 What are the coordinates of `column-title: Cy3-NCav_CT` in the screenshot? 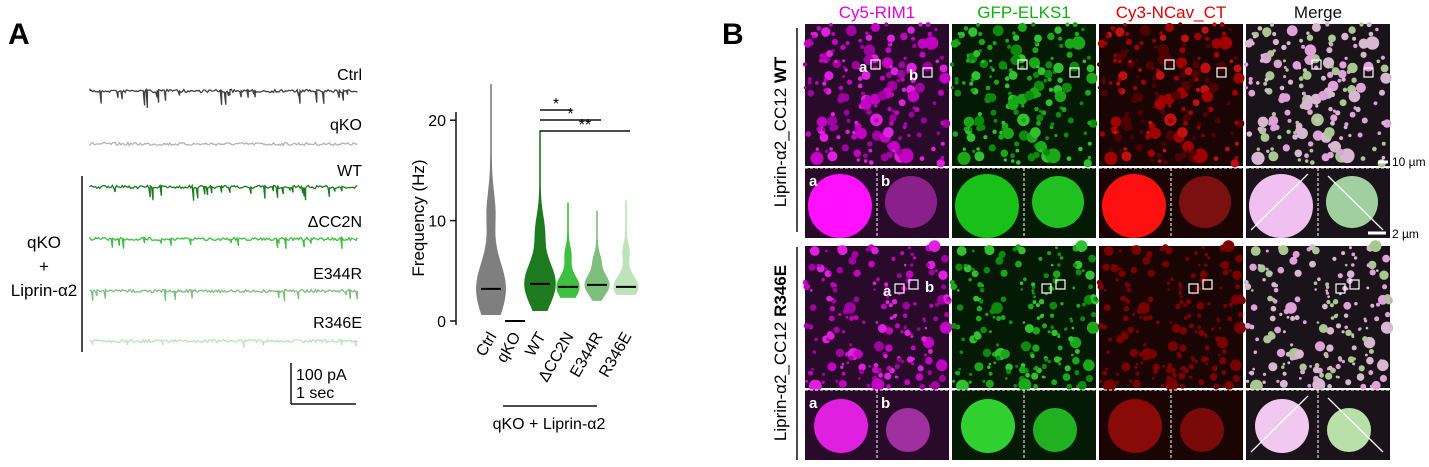 It's located at (1171, 12).